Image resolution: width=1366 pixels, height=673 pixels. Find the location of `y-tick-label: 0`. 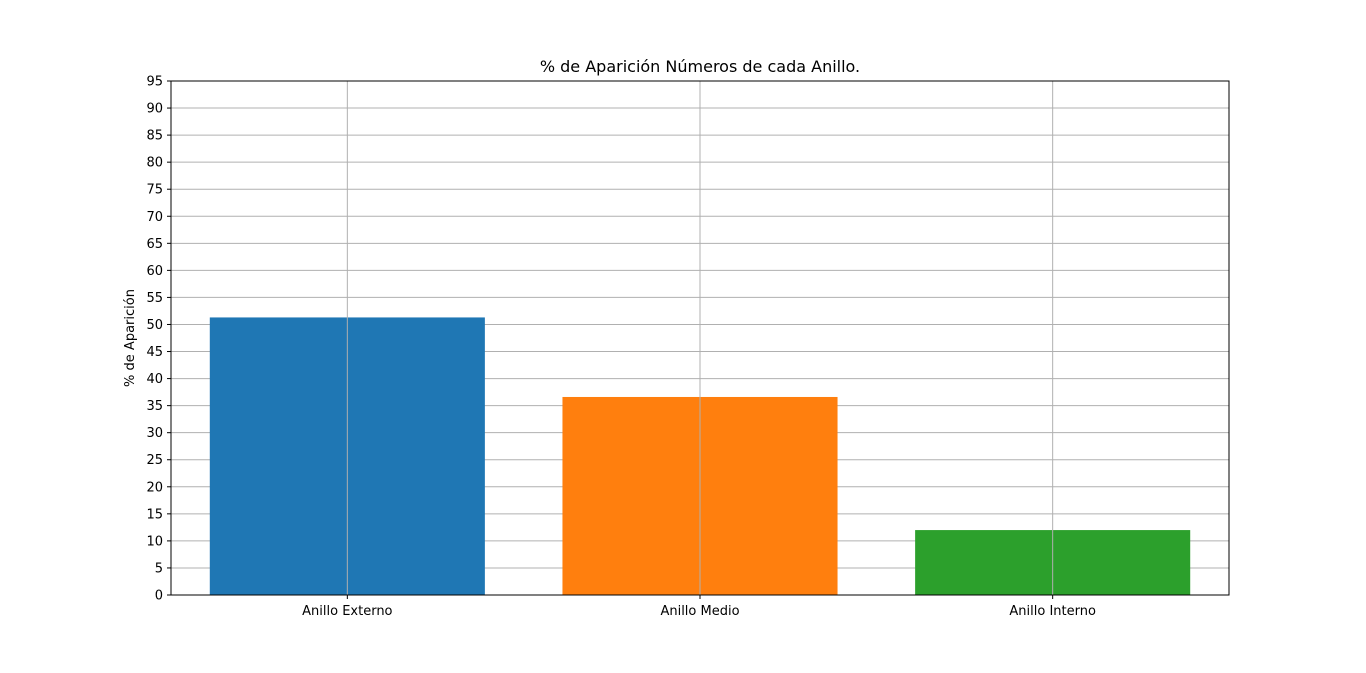

y-tick-label: 0 is located at coordinates (159, 596).